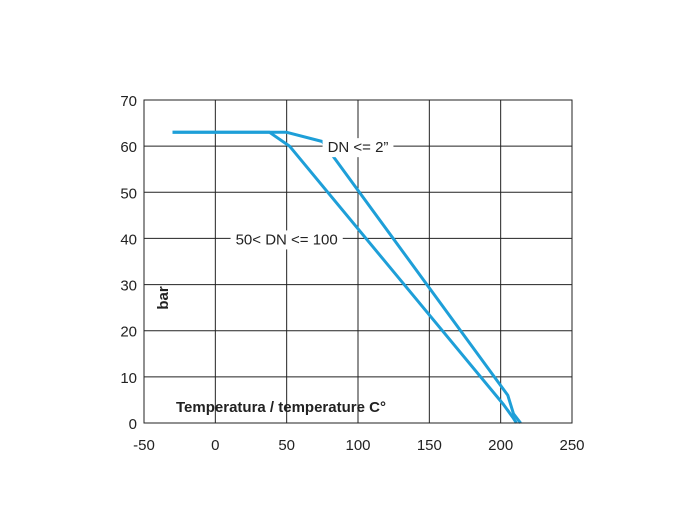  I want to click on y-tick-label: 70, so click(128, 101).